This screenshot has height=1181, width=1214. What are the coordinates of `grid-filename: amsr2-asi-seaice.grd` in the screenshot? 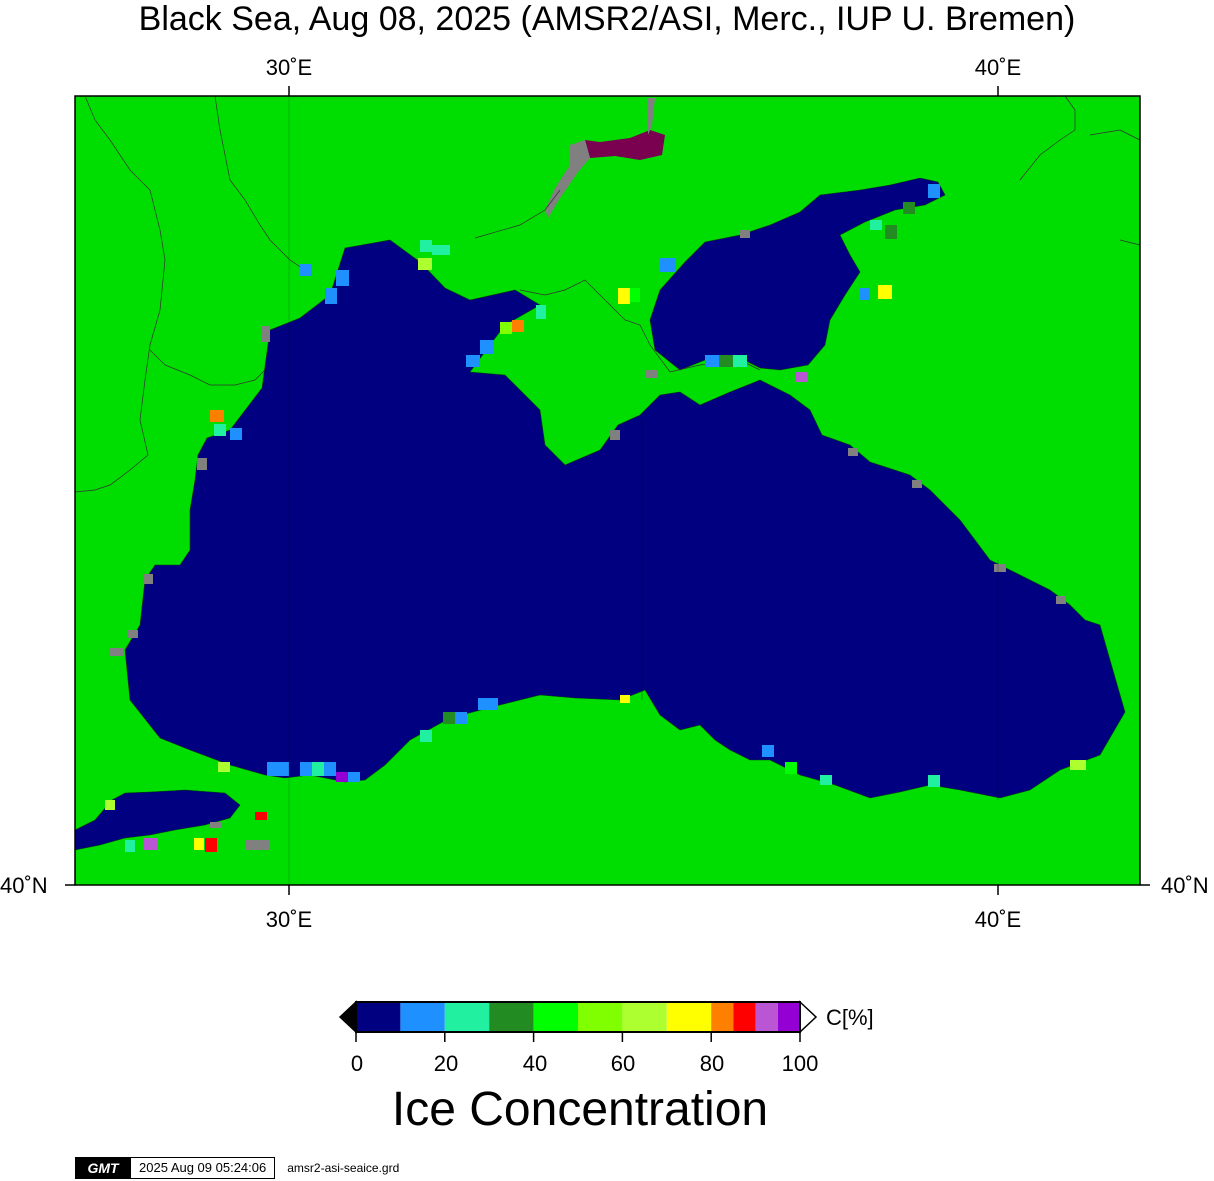 It's located at (343, 1168).